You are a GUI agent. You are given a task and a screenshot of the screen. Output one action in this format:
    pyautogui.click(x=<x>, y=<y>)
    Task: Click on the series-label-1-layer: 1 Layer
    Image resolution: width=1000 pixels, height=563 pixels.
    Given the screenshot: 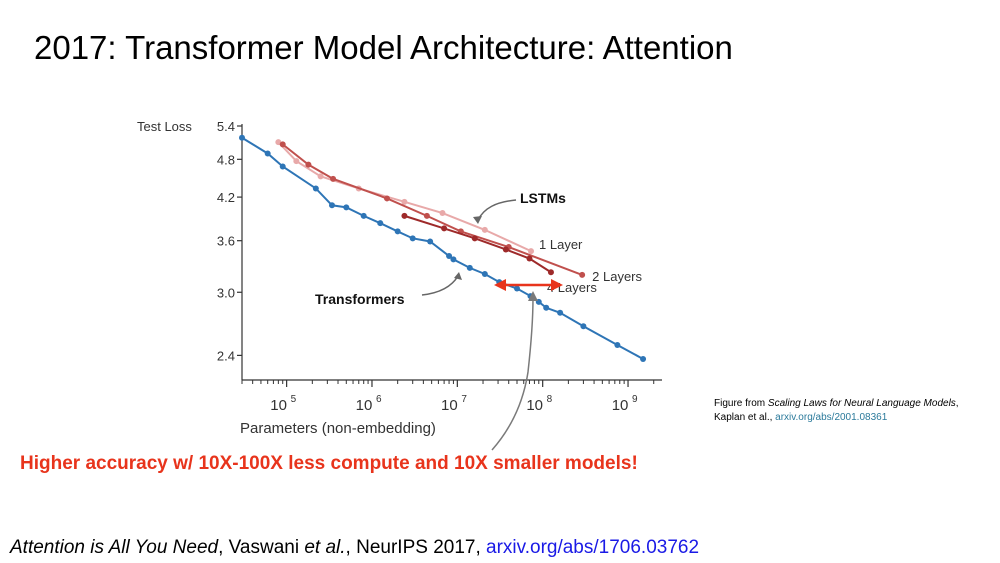 What is the action you would take?
    pyautogui.click(x=561, y=244)
    